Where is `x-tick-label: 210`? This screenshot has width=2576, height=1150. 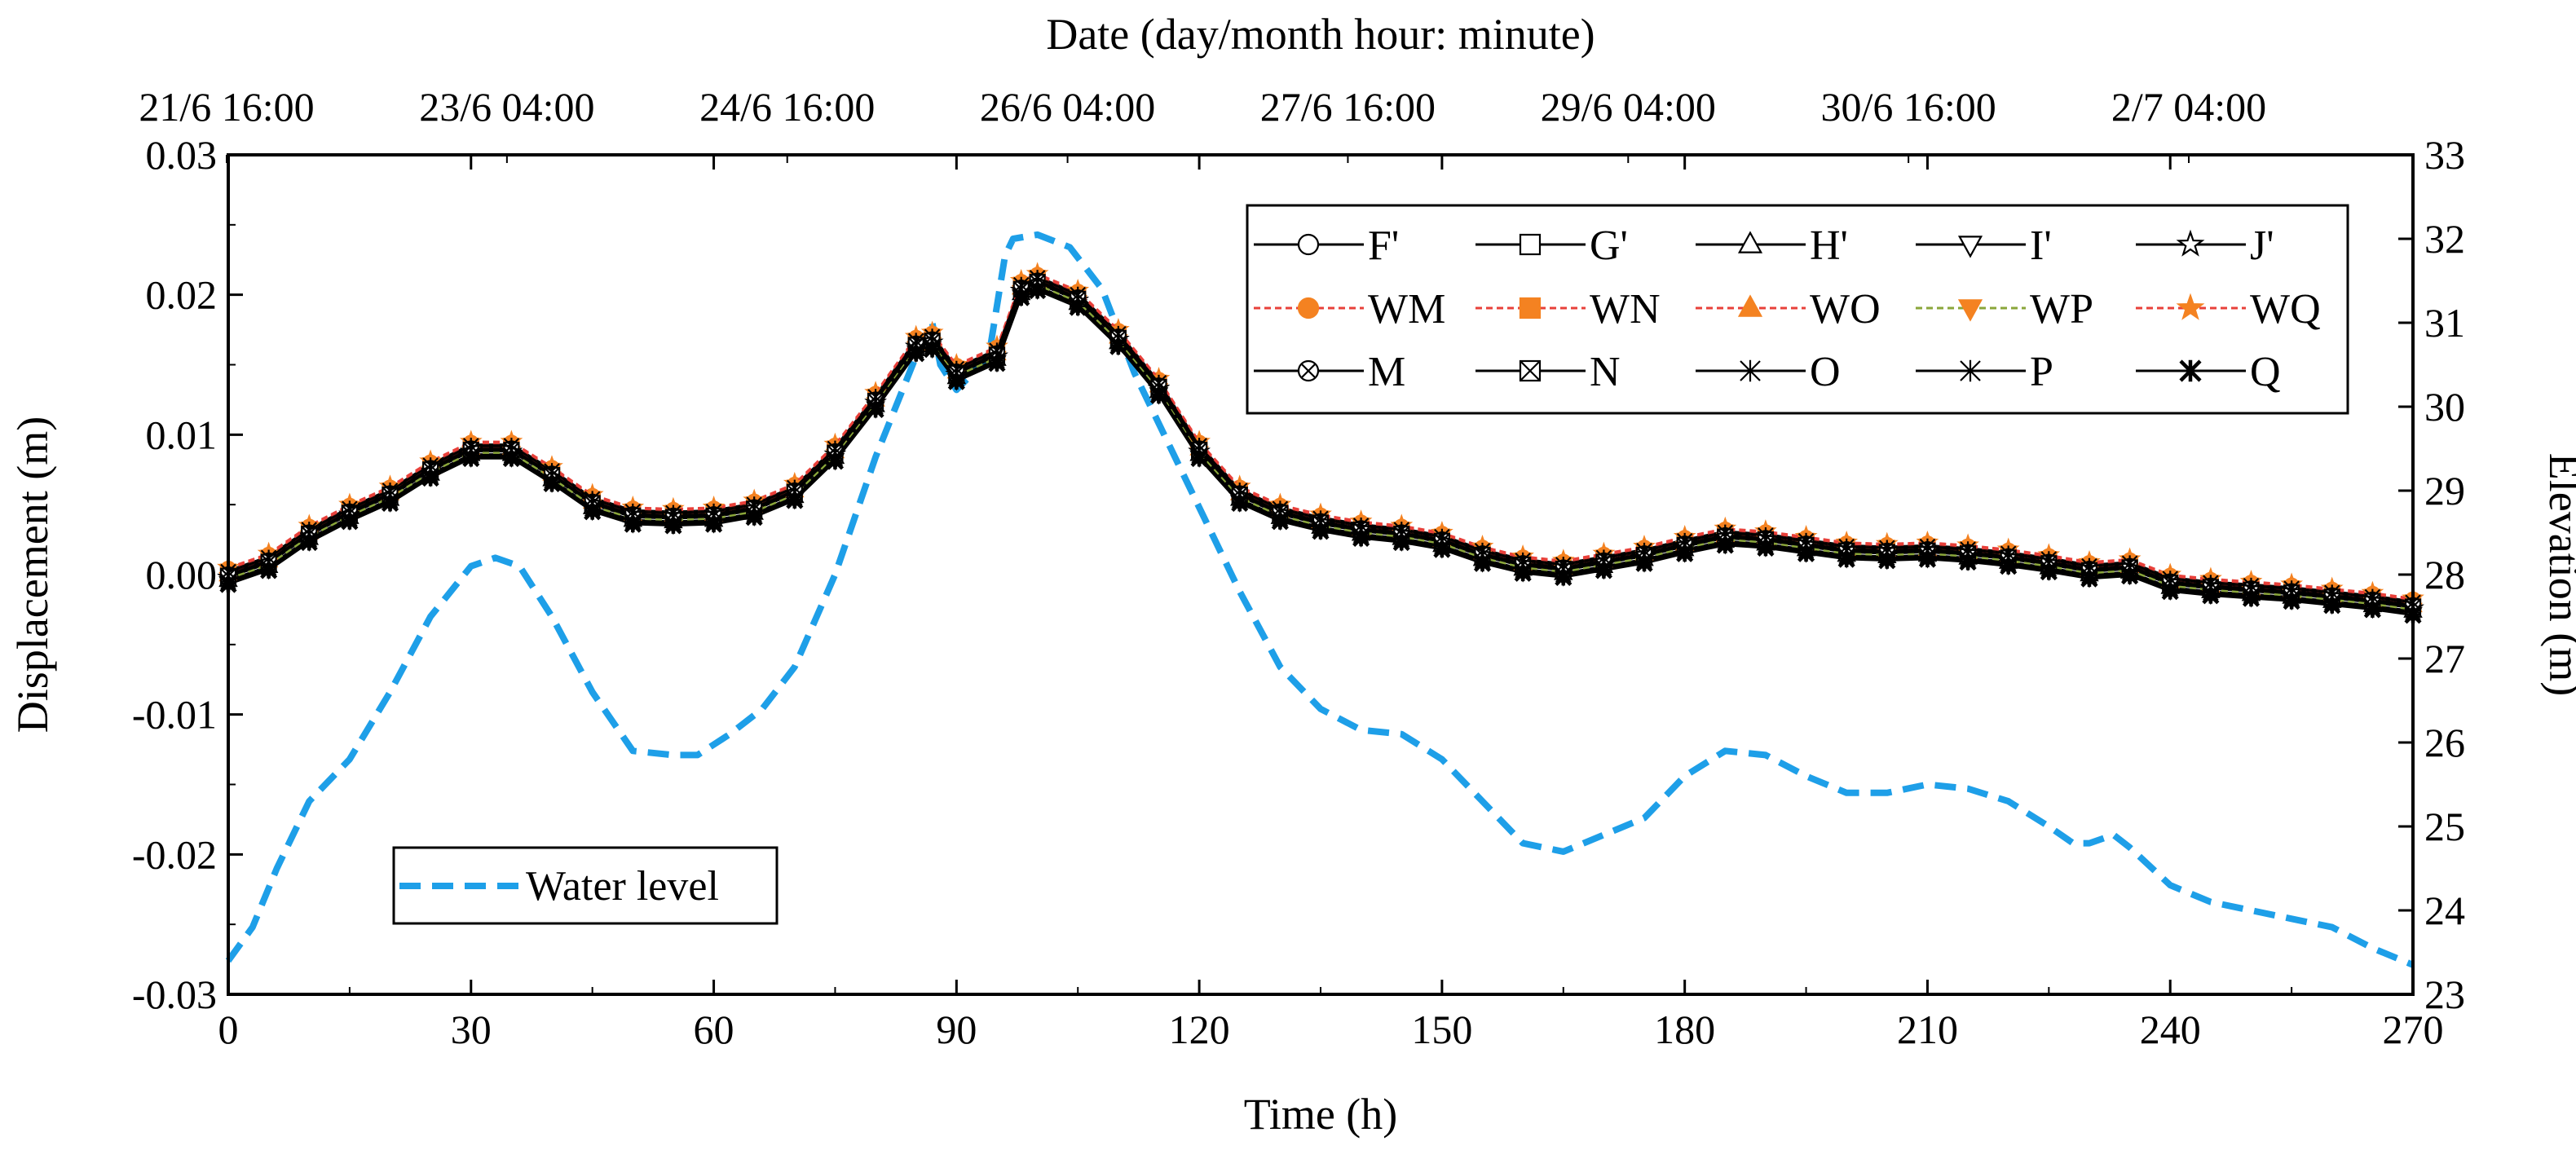
x-tick-label: 210 is located at coordinates (1927, 1029).